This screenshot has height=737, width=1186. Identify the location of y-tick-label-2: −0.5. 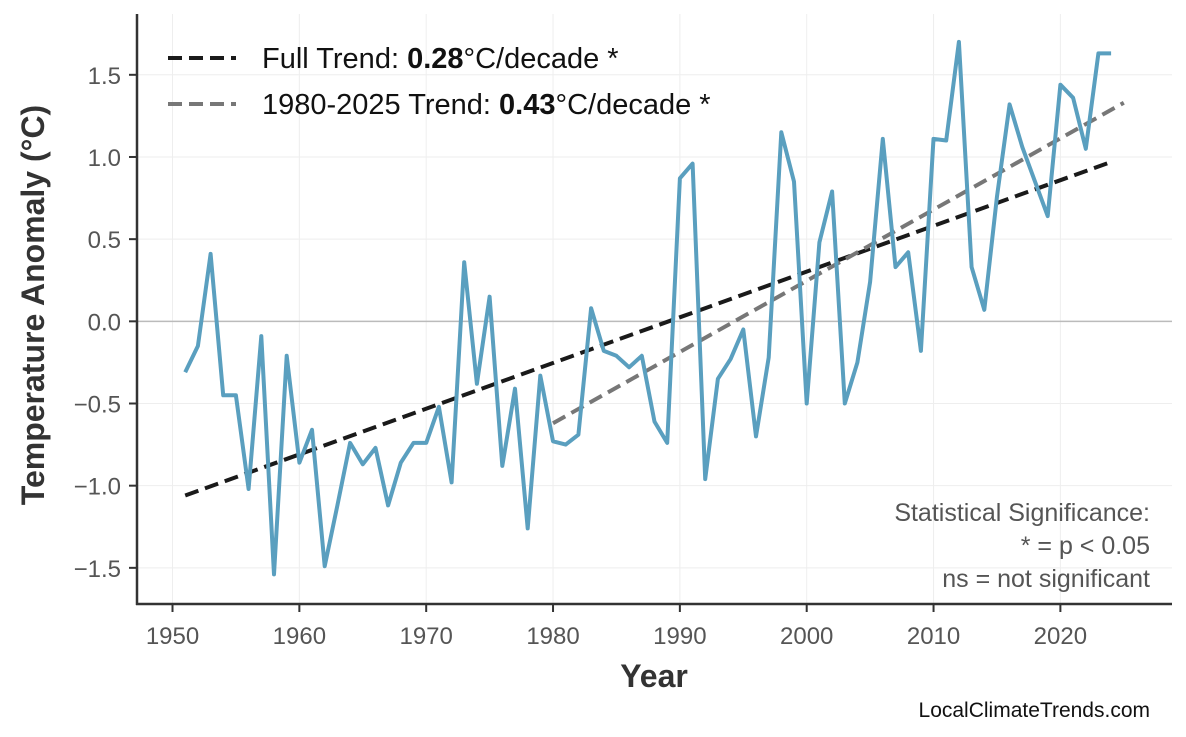
(97, 404).